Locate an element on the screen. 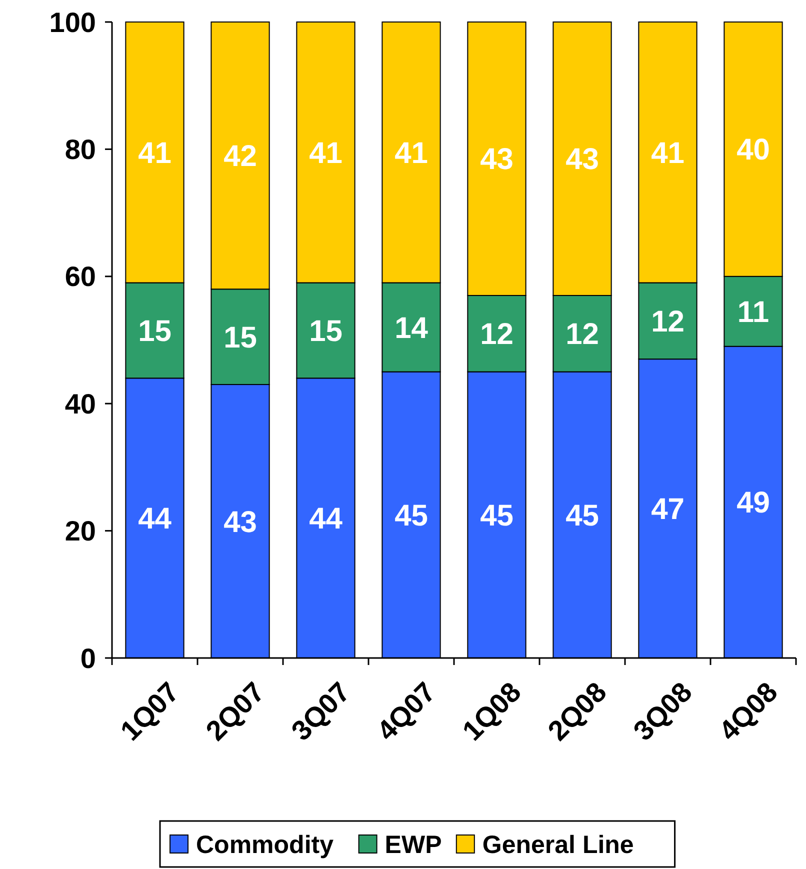  data-label: 47 is located at coordinates (667, 509).